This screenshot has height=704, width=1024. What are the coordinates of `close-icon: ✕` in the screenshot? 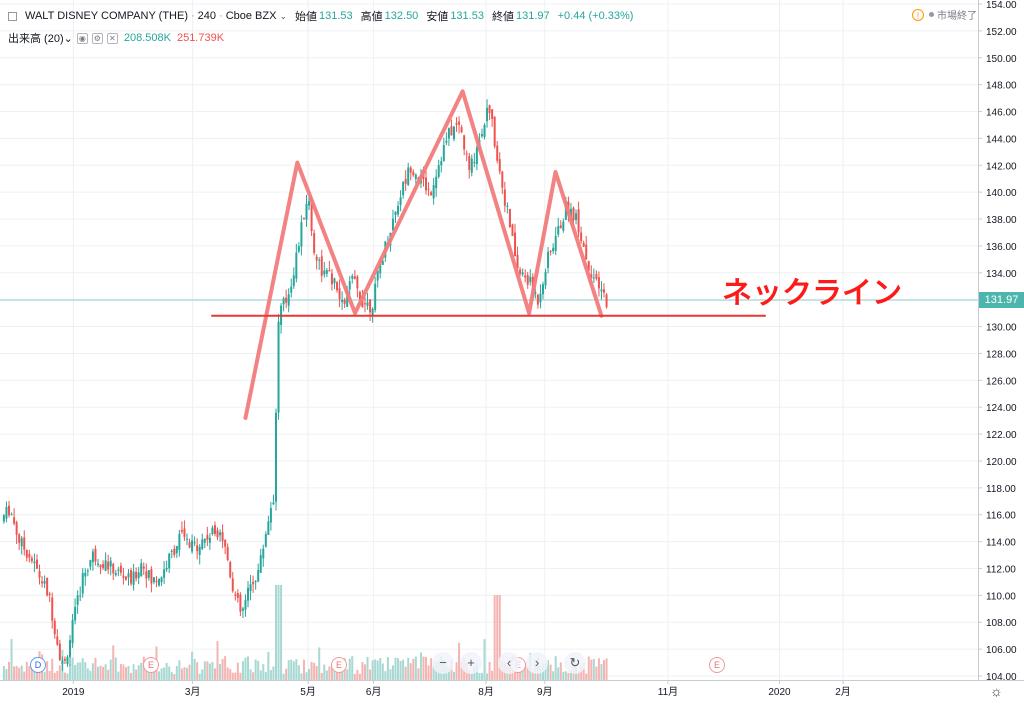 It's located at (112, 38).